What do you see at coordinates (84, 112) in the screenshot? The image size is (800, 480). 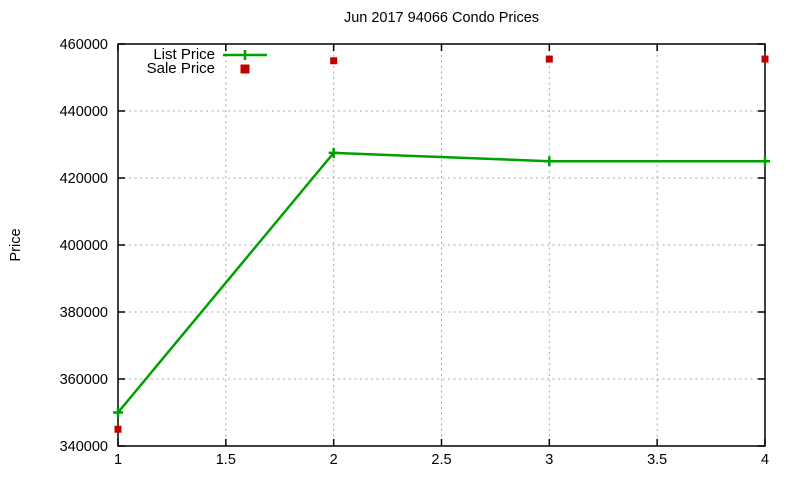 I see `y-tick-label: 440000` at bounding box center [84, 112].